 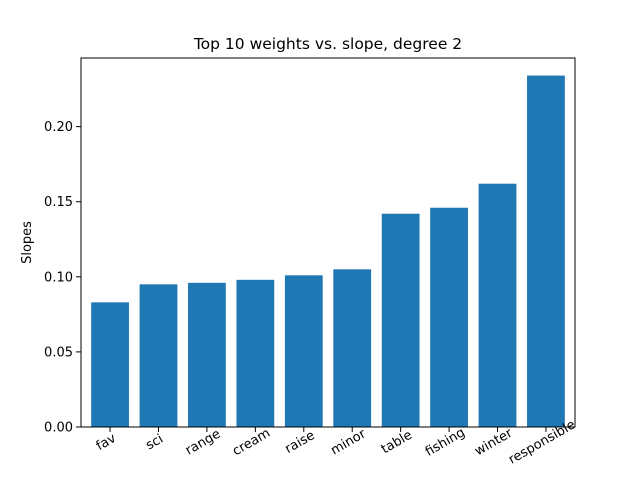 I want to click on bar-sci, so click(x=158, y=355).